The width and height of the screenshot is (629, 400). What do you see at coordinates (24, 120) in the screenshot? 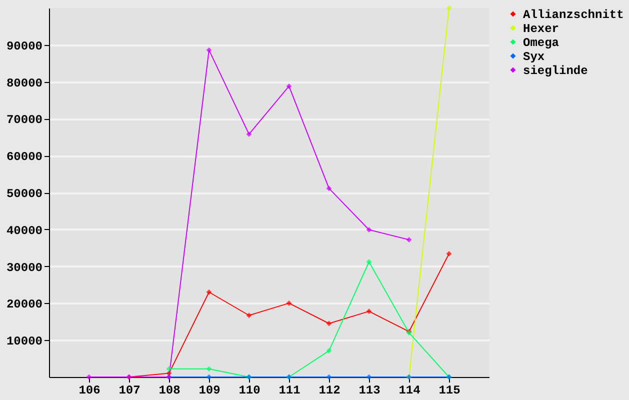
I see `y-tick-label: 70000` at bounding box center [24, 120].